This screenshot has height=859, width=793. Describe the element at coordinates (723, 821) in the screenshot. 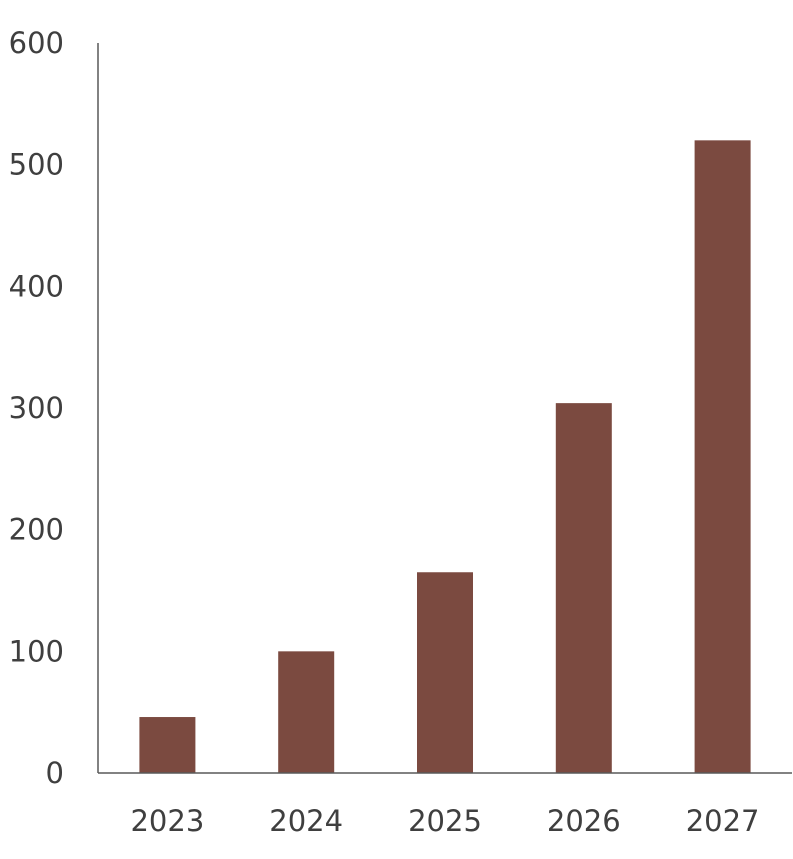

I see `x-tick-label: 2027` at that location.